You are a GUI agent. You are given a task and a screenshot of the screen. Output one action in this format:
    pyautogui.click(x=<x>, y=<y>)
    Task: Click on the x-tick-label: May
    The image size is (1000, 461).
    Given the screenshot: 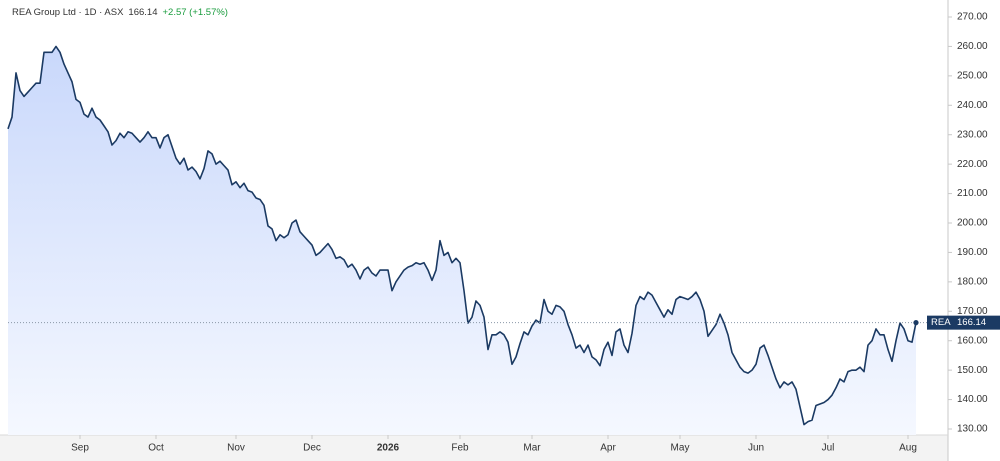 What is the action you would take?
    pyautogui.click(x=680, y=448)
    